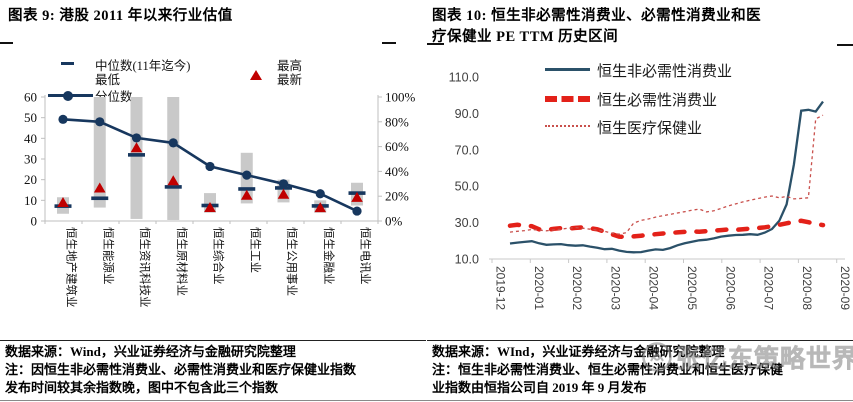 Image resolution: width=853 pixels, height=402 pixels. What do you see at coordinates (210, 158) in the screenshot?
I see `range-bars` at bounding box center [210, 158].